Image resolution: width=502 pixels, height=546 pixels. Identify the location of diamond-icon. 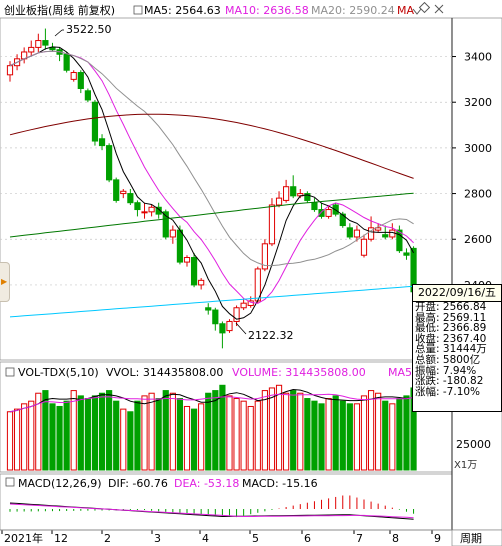
(424, 7).